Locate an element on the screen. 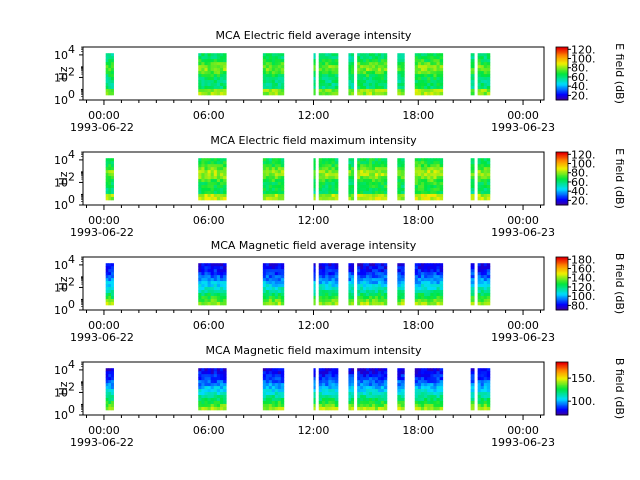 The width and height of the screenshot is (640, 480). y-tick-exponent: 0 is located at coordinates (71, 304).